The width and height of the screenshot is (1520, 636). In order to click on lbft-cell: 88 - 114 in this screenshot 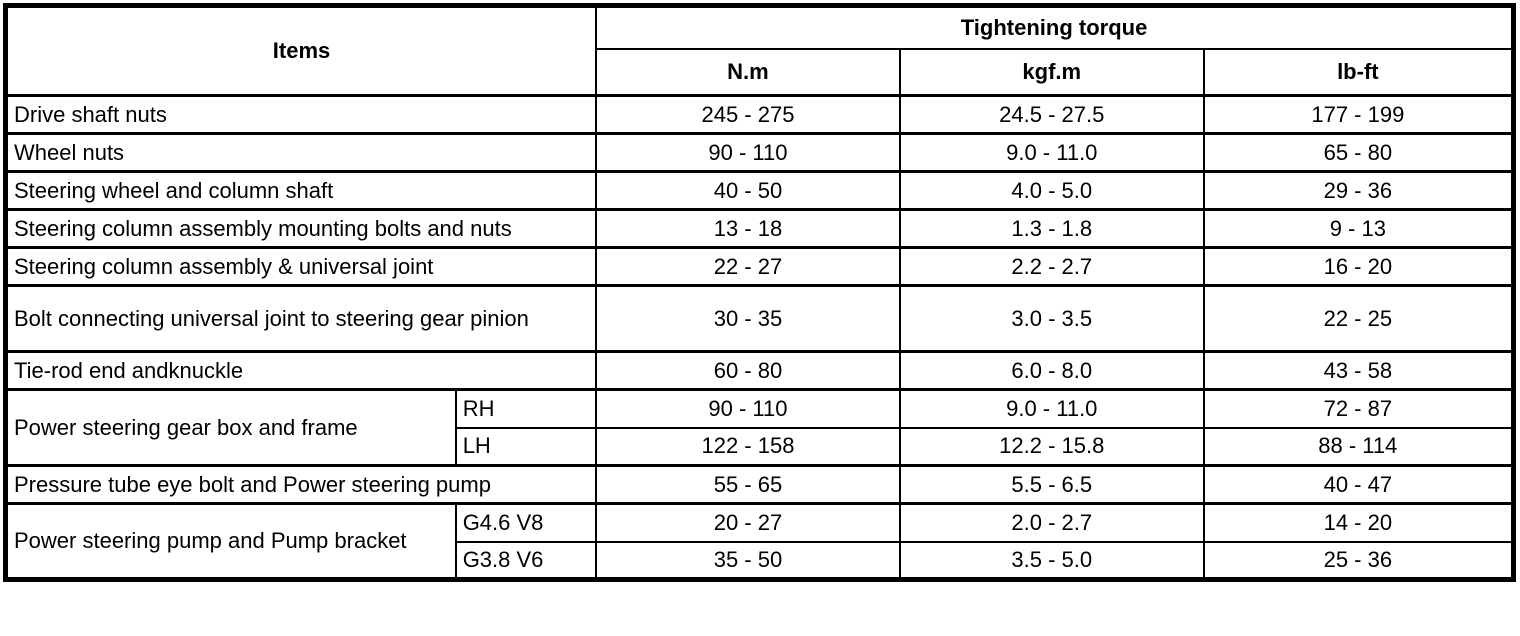, I will do `click(1358, 446)`.